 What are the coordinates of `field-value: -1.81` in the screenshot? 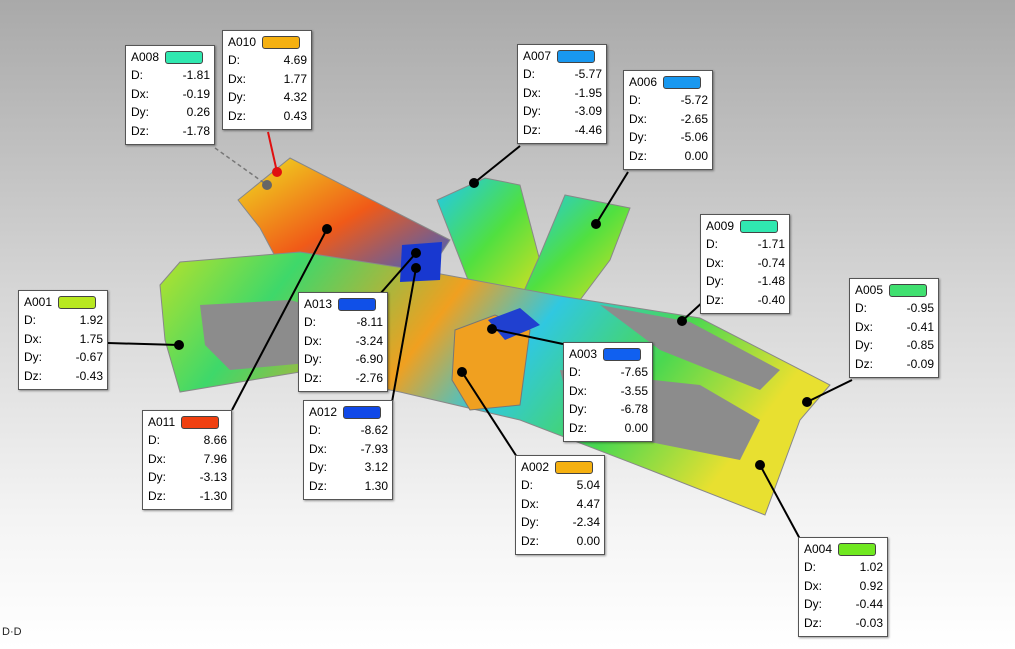 It's located at (196, 75).